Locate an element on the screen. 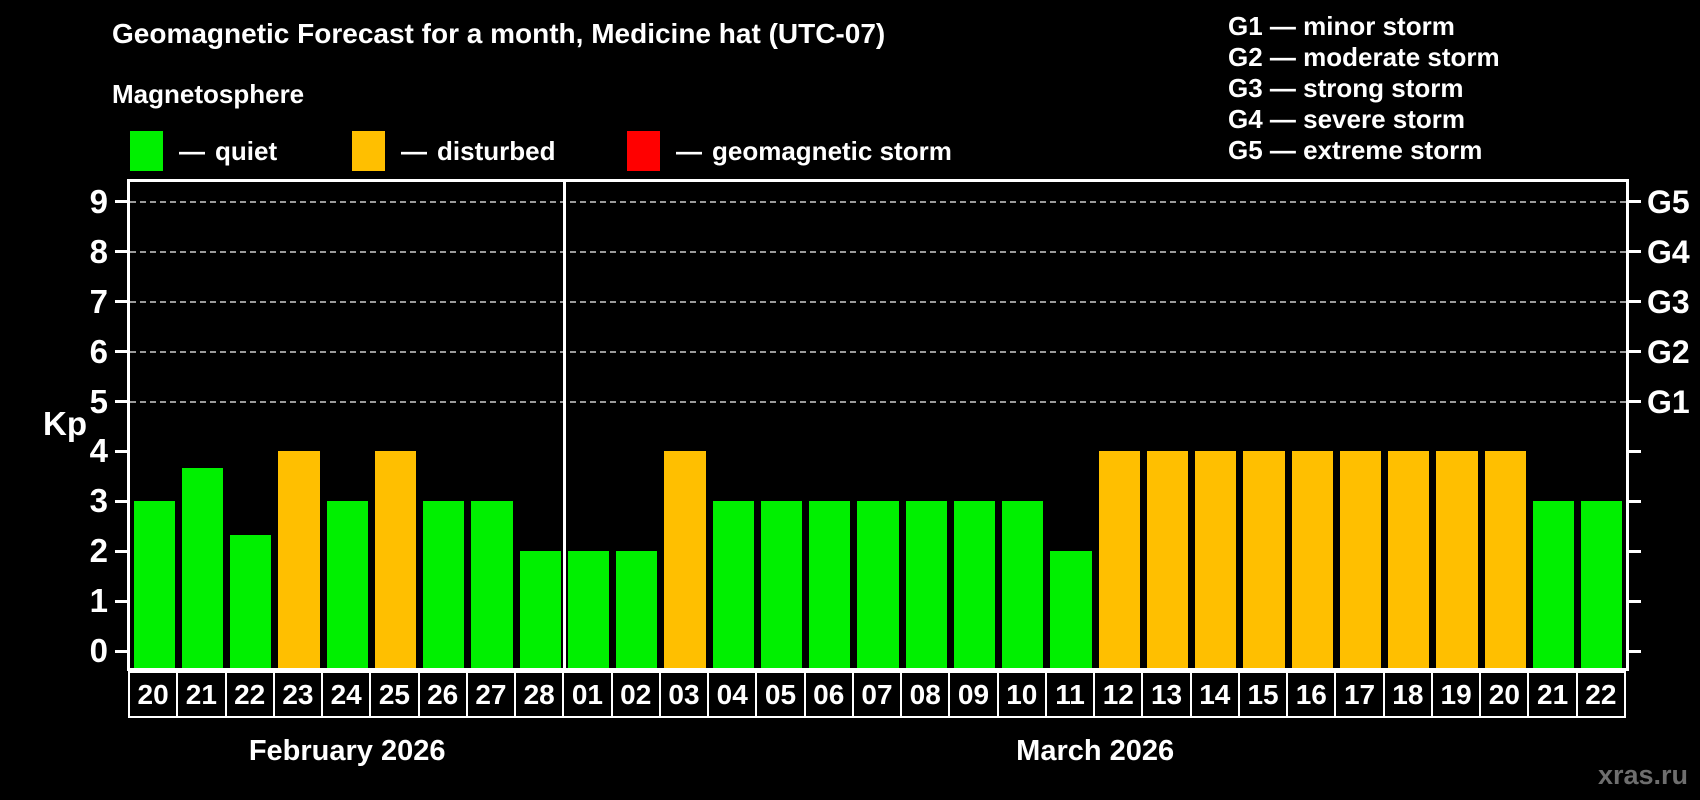 Image resolution: width=1700 pixels, height=800 pixels. gridline-kp7 is located at coordinates (878, 301).